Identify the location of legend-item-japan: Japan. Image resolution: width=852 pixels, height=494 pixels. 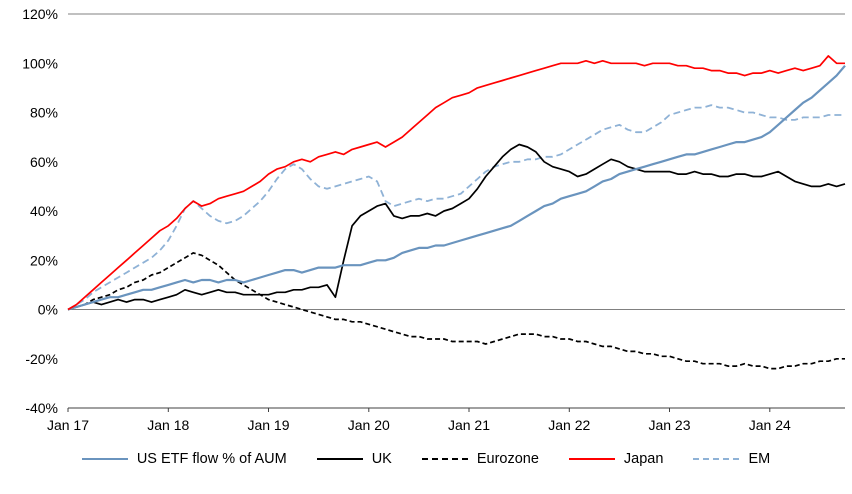
(616, 459).